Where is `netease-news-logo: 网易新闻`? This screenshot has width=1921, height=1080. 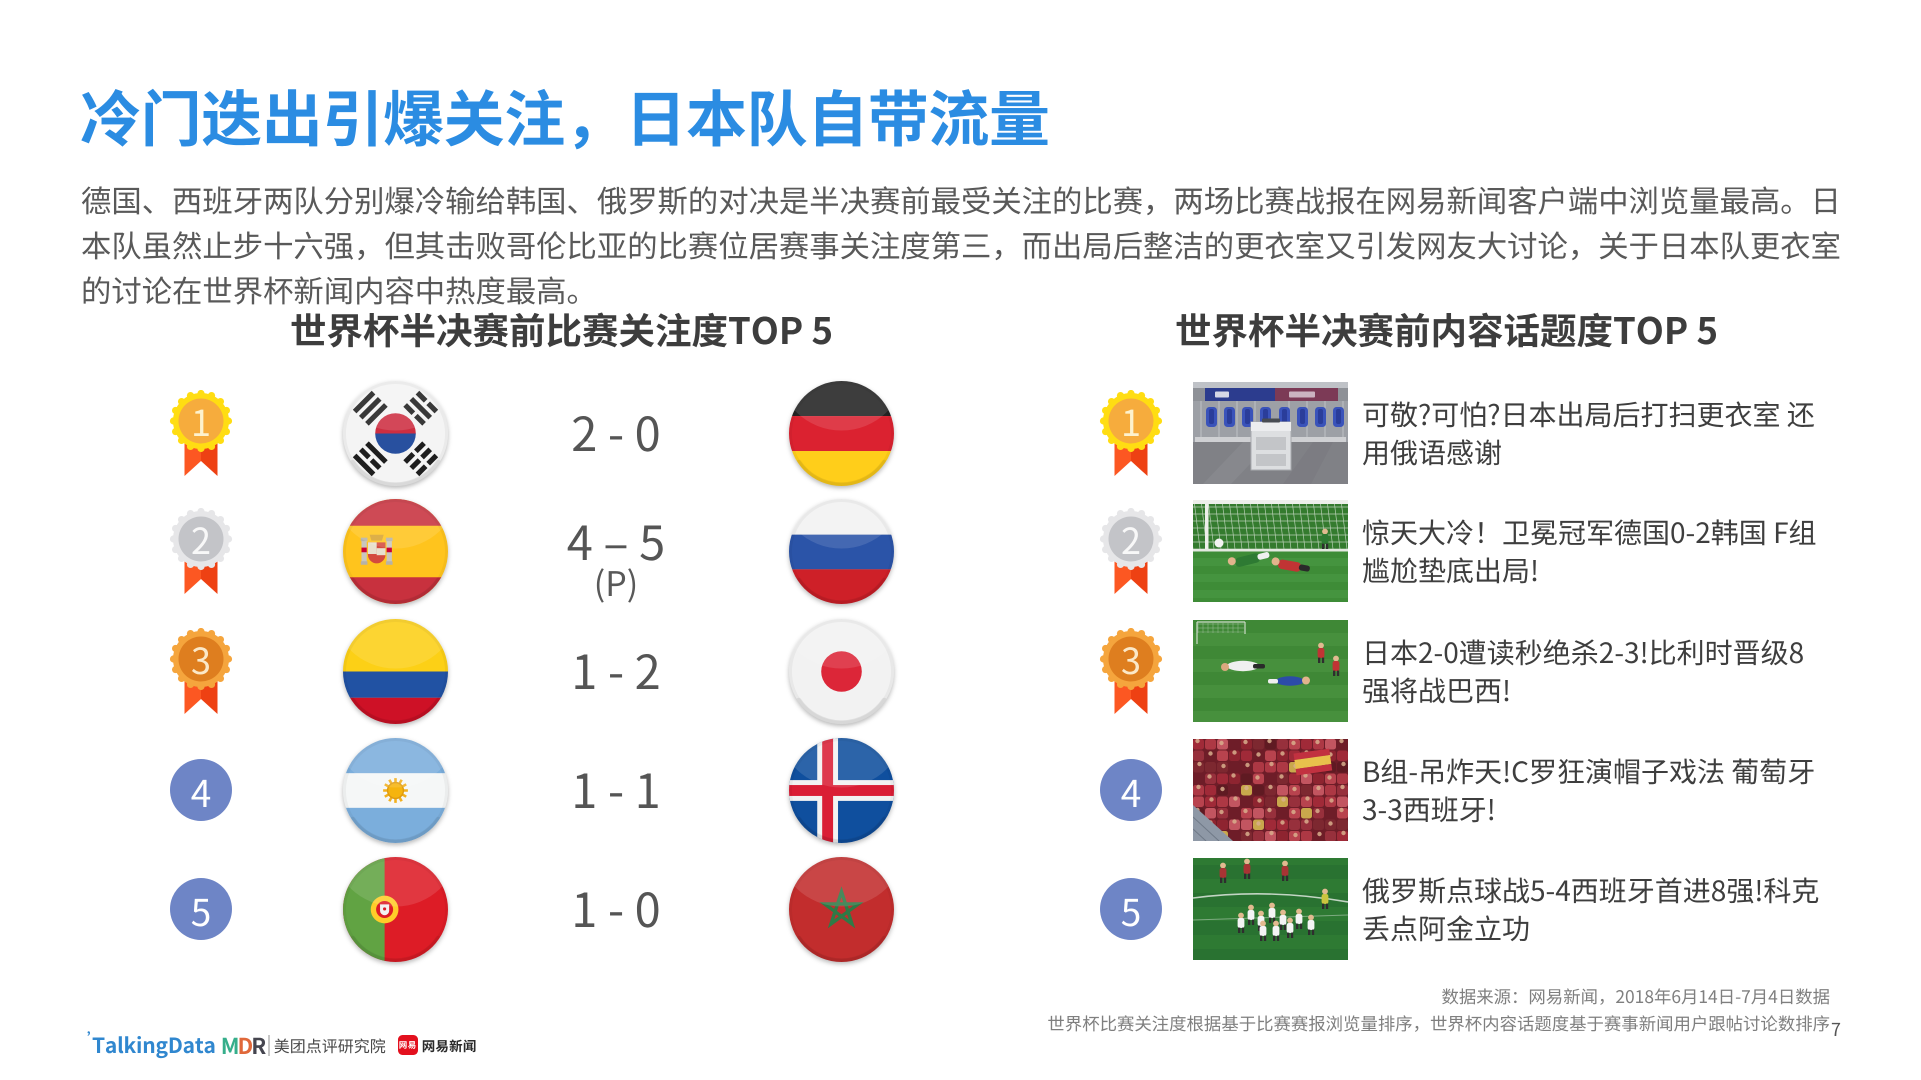 netease-news-logo: 网易新闻 is located at coordinates (449, 1045).